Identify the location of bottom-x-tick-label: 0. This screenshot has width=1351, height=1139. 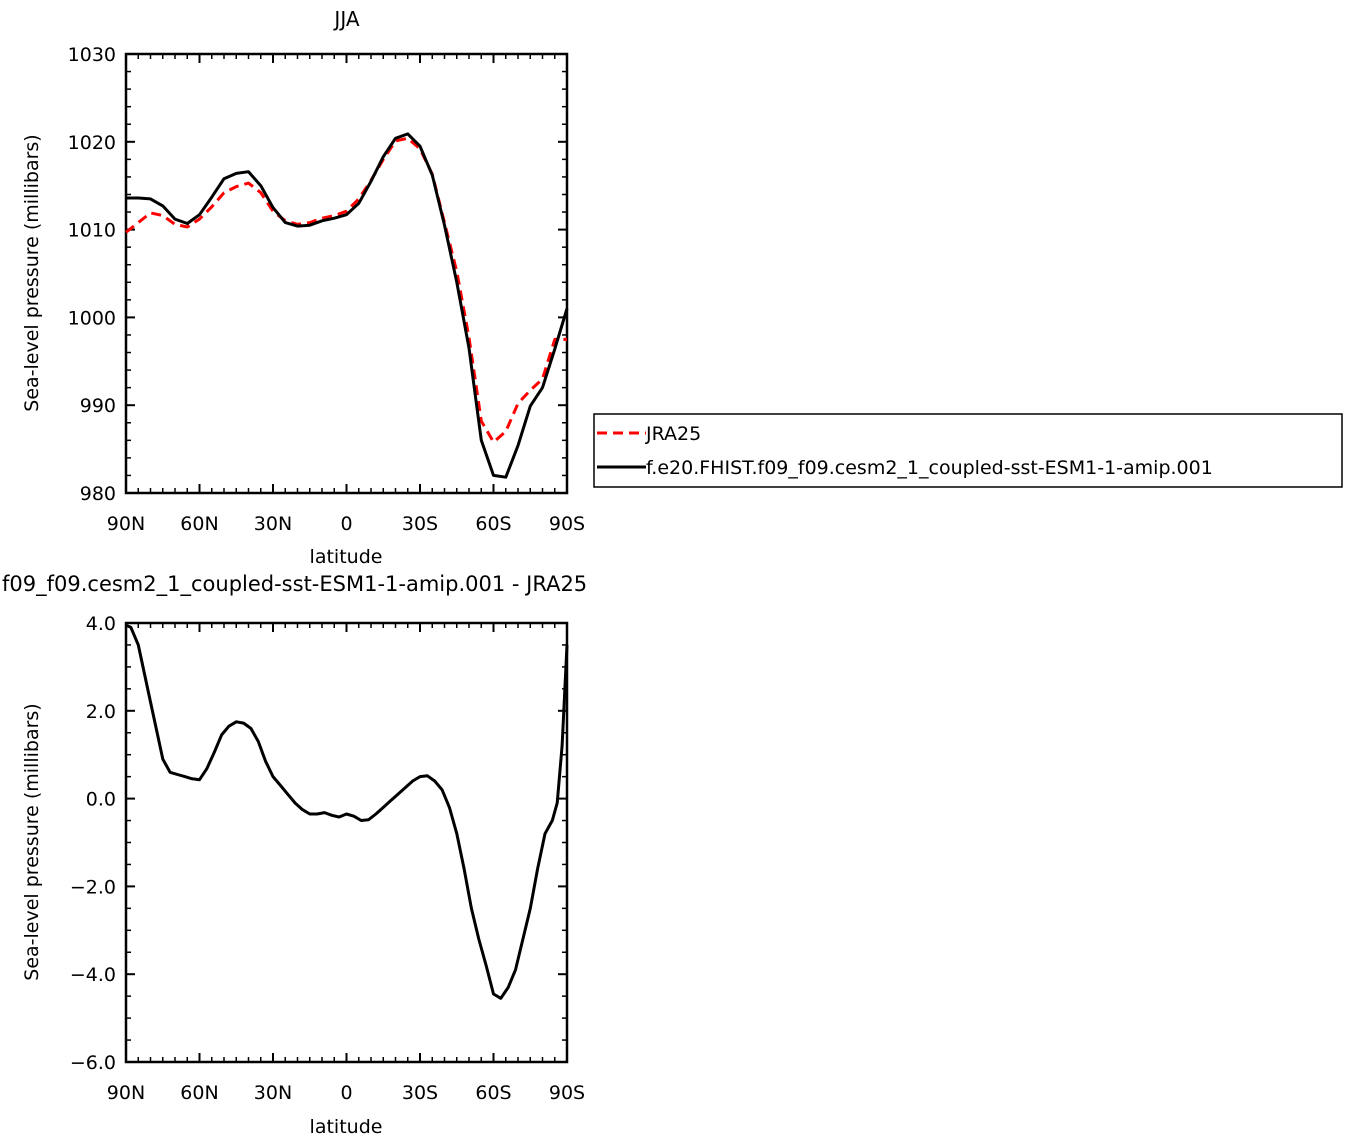
(346, 1093).